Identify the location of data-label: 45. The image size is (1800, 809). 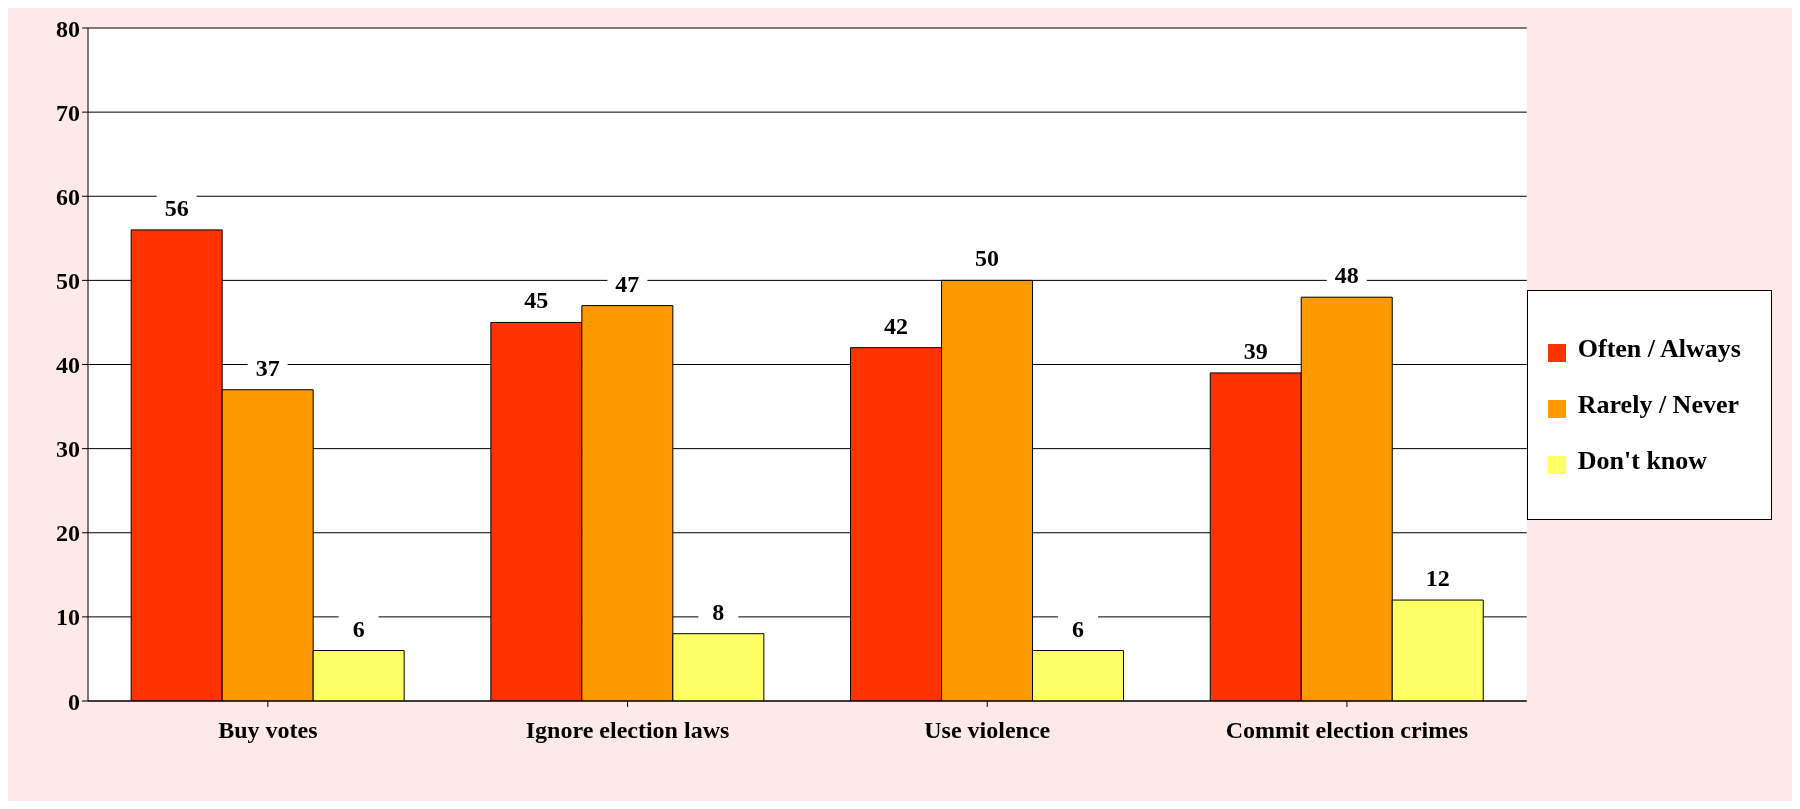
(536, 300).